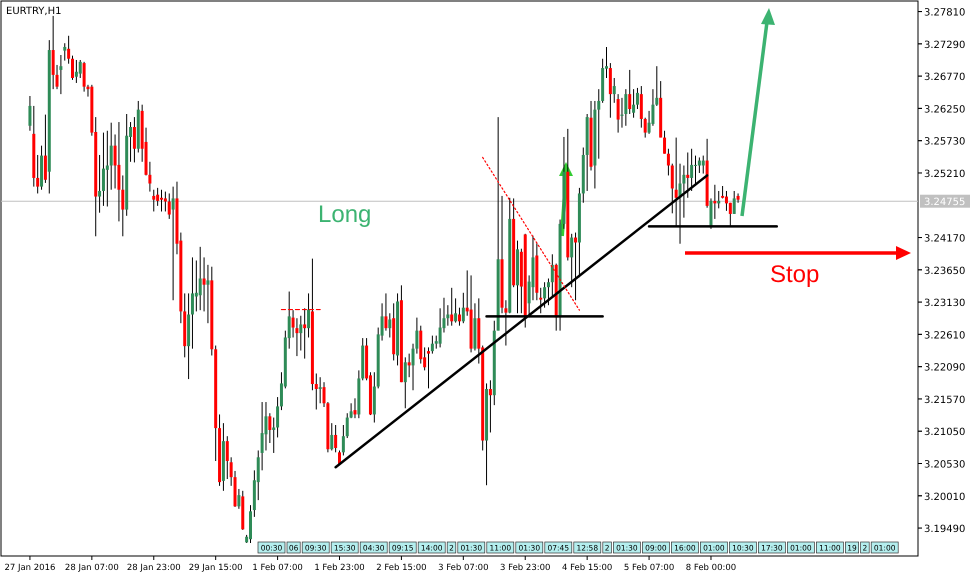 Image resolution: width=972 pixels, height=578 pixels. I want to click on x-tick-label: 3 Feb 07:00, so click(463, 568).